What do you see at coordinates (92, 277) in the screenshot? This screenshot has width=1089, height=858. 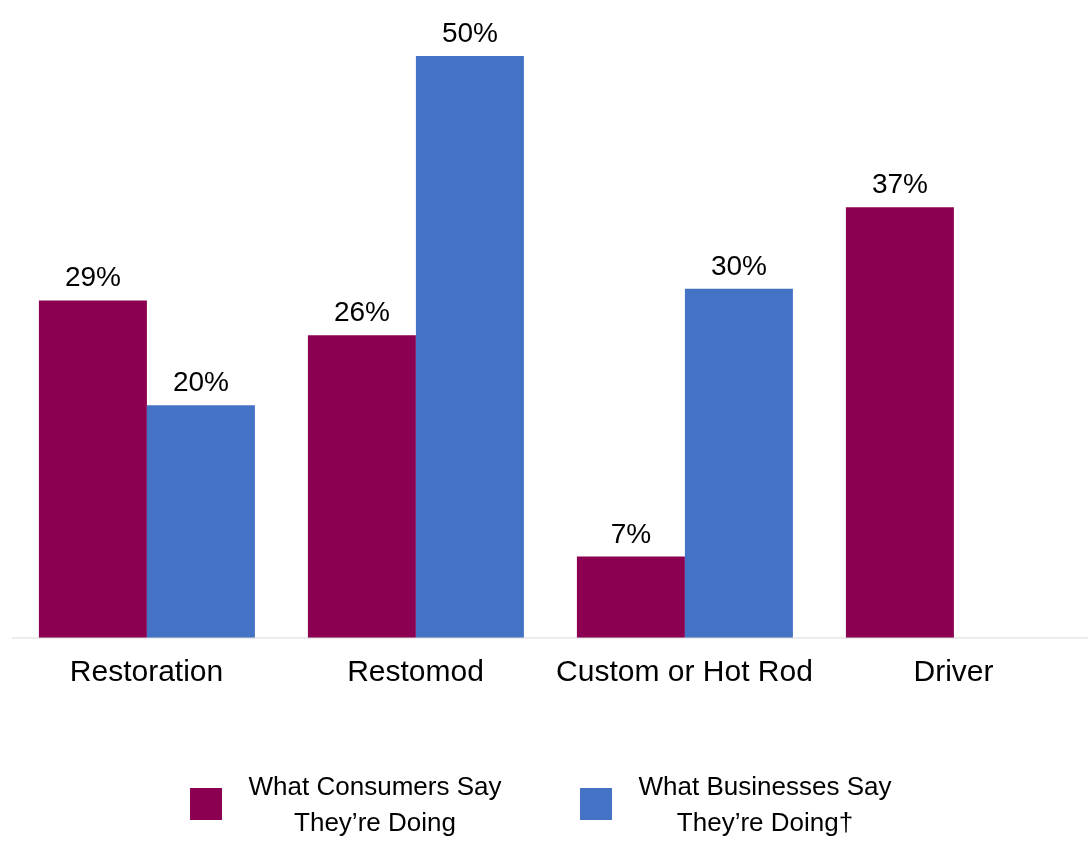 I see `data-label: 29%` at bounding box center [92, 277].